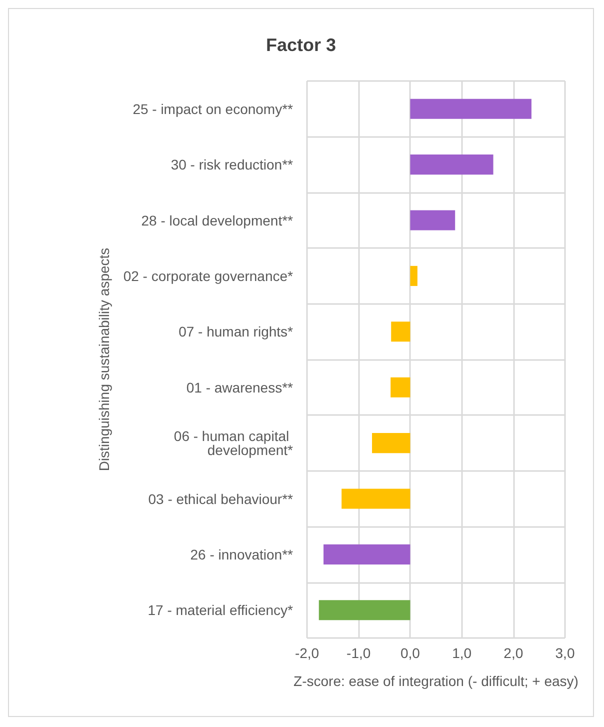 This screenshot has height=727, width=604. Describe the element at coordinates (242, 554) in the screenshot. I see `y-tick-label: 26 - innovation**` at that location.